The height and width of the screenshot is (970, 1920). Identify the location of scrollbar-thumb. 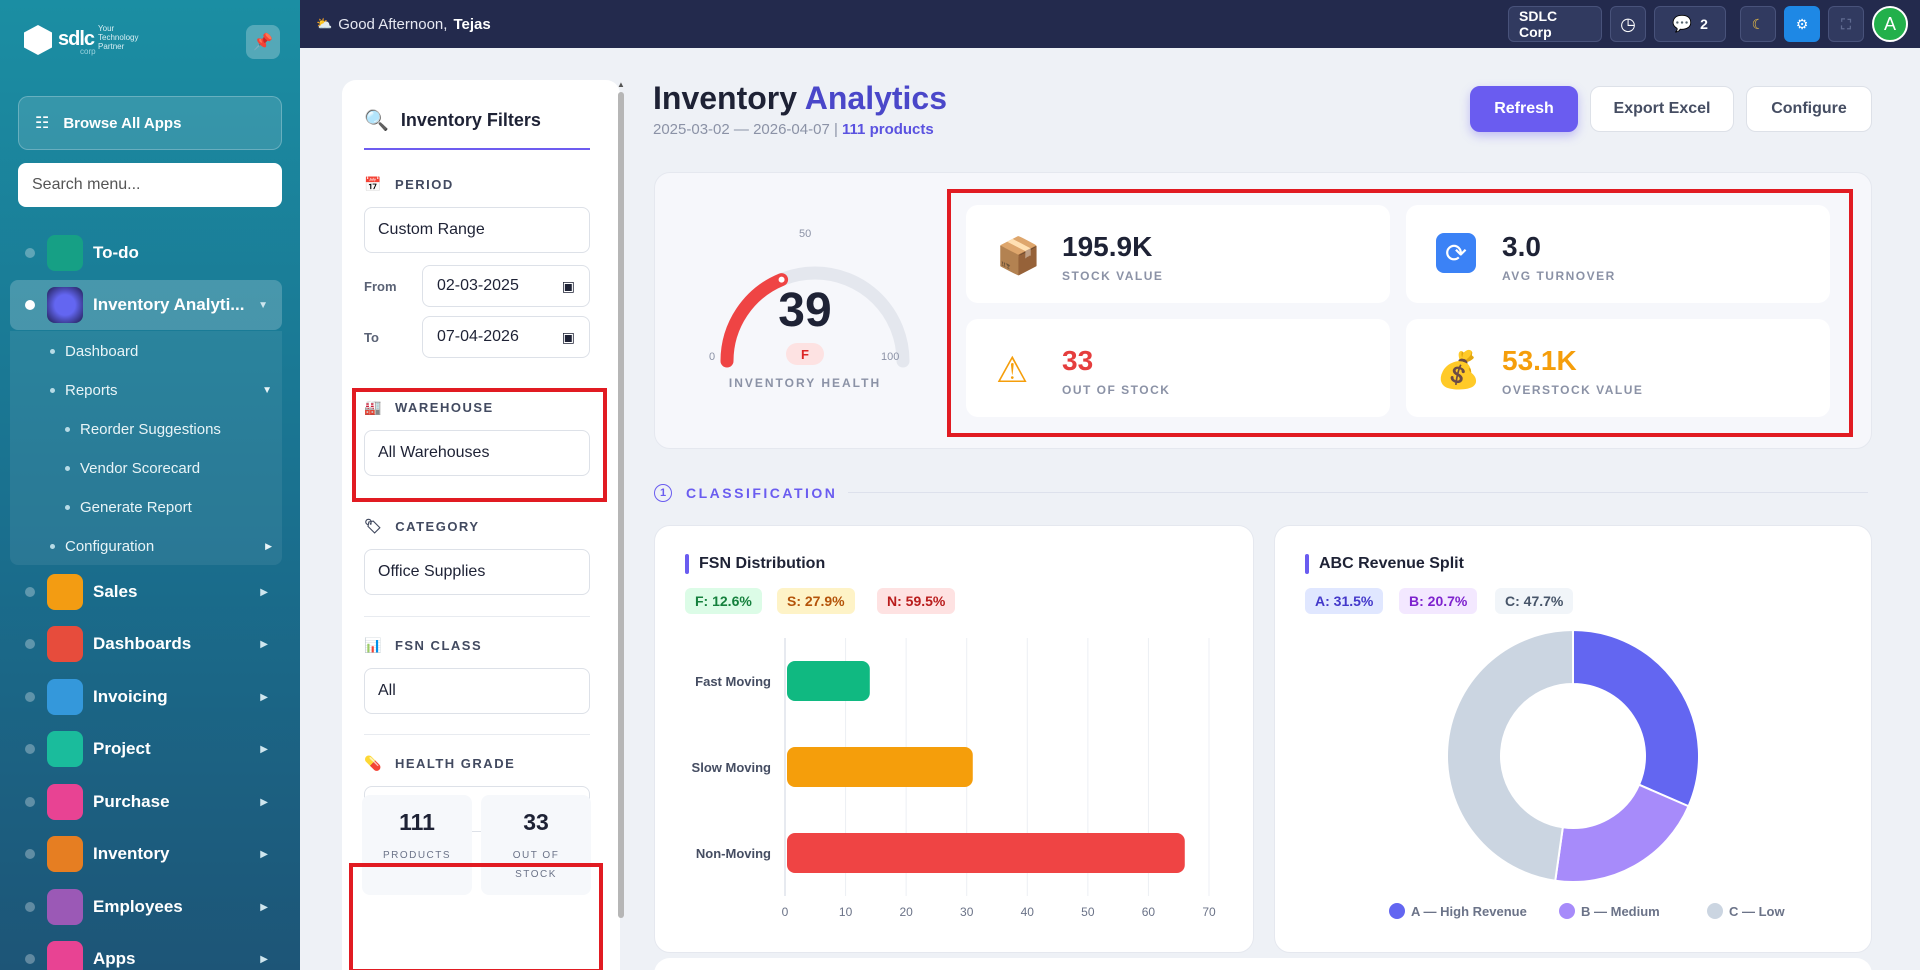
(621, 505).